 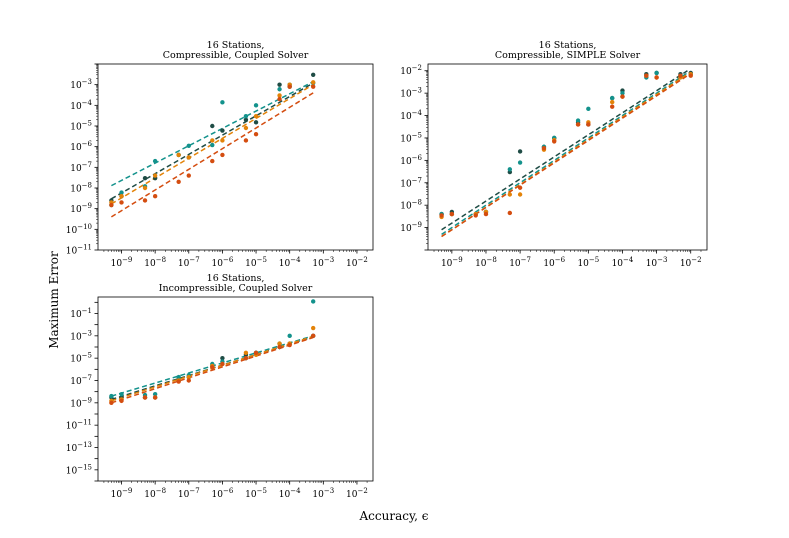 What do you see at coordinates (411, 115) in the screenshot?
I see `y-tick-label: 10⁻⁴` at bounding box center [411, 115].